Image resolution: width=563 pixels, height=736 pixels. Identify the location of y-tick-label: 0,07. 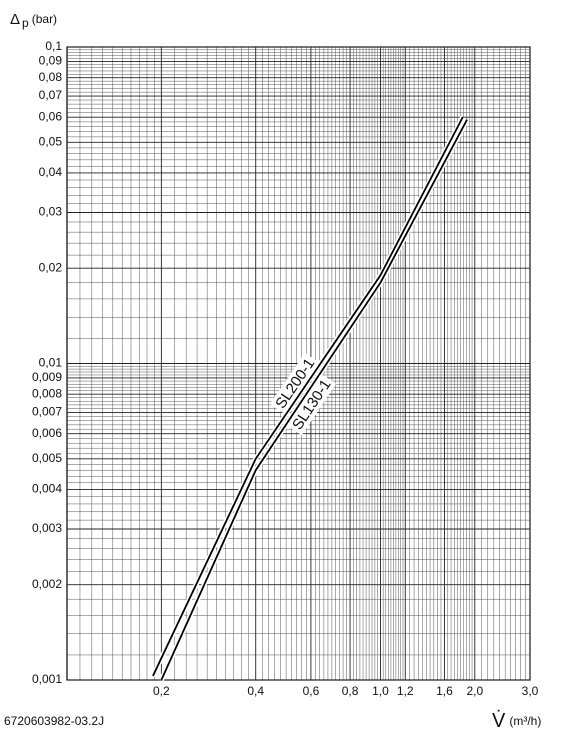
(51, 95).